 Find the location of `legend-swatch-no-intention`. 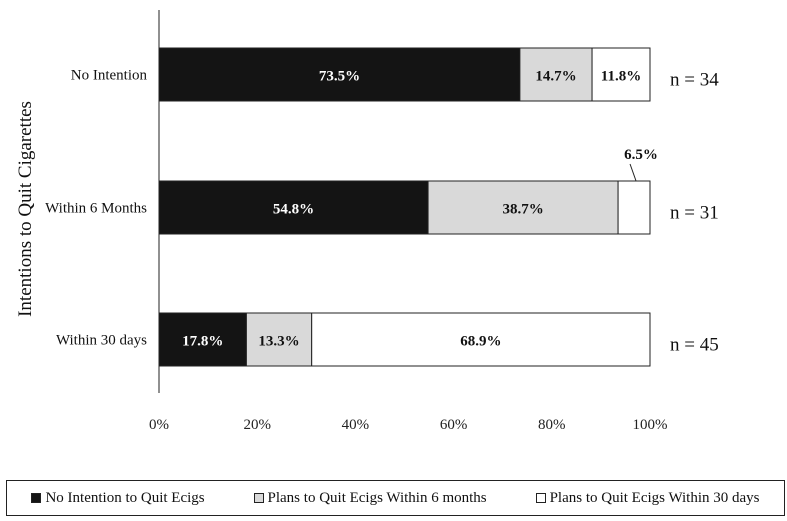

legend-swatch-no-intention is located at coordinates (36, 498).